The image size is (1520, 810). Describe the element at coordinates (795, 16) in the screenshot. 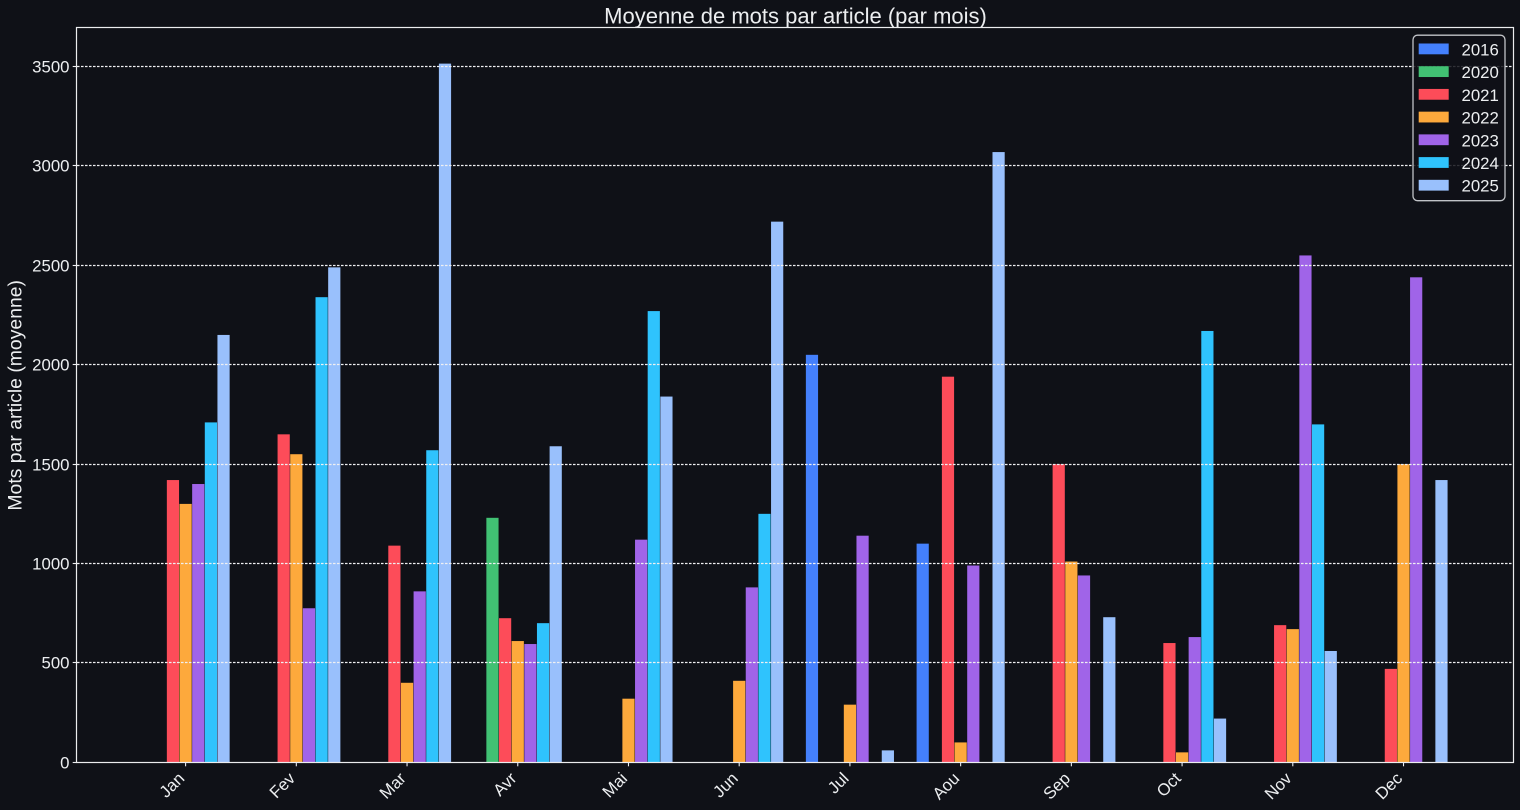

I see `svg-text:Moyenne de mots par article (p: Moyenne de mots par article (par mois)` at that location.